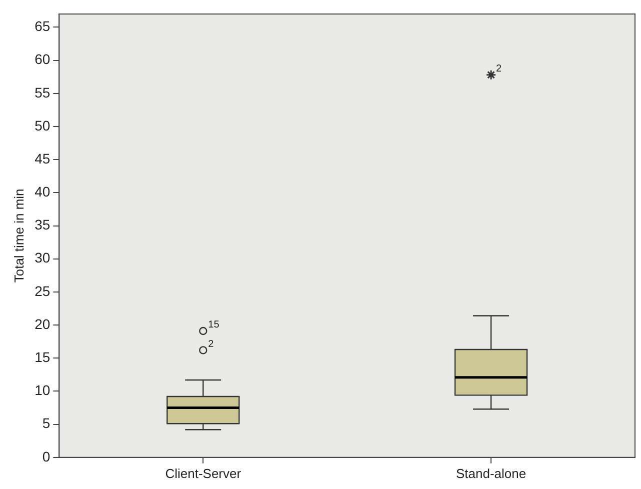 The image size is (641, 489). Describe the element at coordinates (18, 235) in the screenshot. I see `y-axis-title: Total time in min` at that location.